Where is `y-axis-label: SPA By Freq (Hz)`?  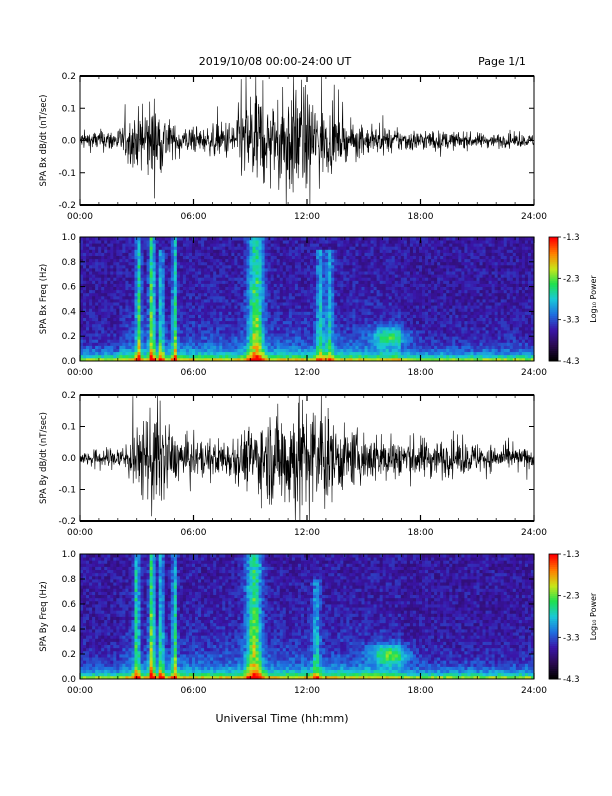 y-axis-label: SPA By Freq (Hz) is located at coordinates (44, 616).